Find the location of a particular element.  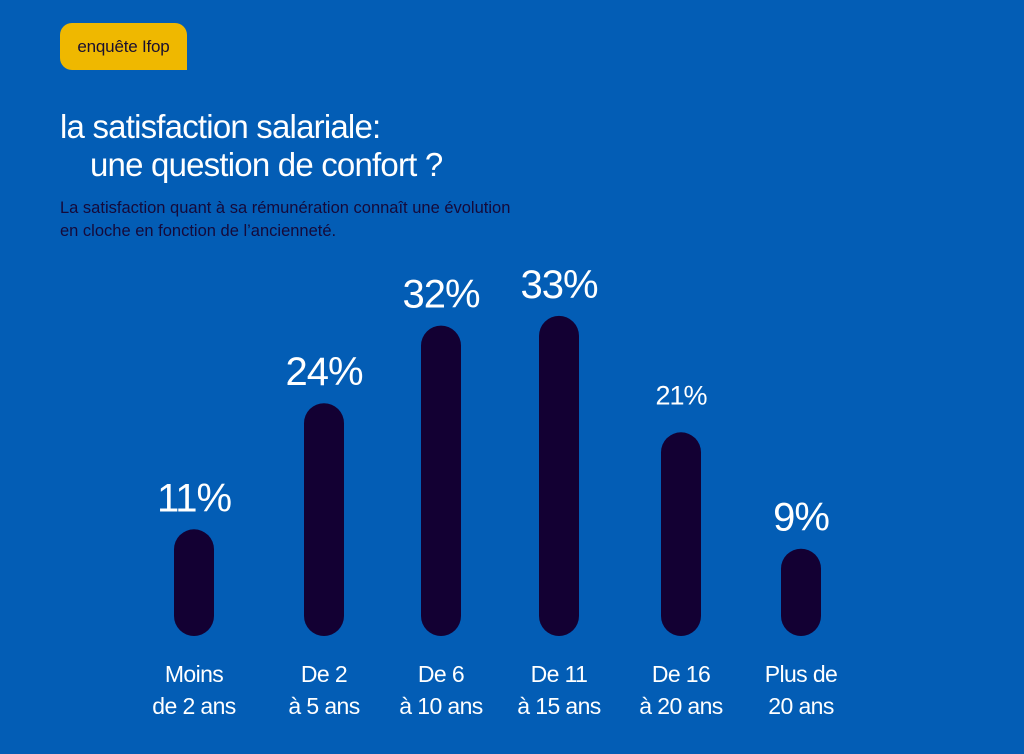

category-label-4-line-0: De 16 is located at coordinates (681, 674).